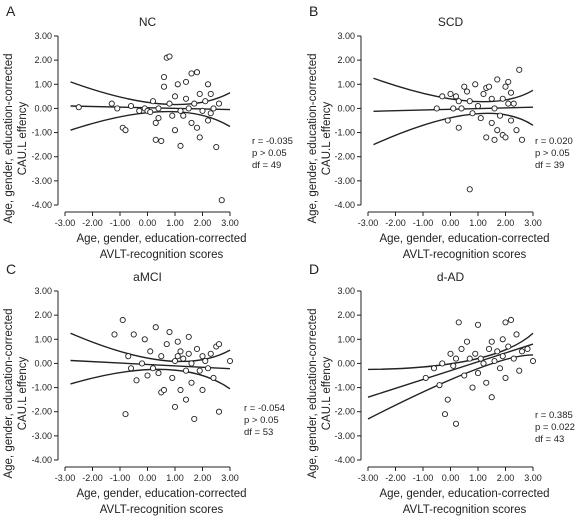  Describe the element at coordinates (261, 420) in the screenshot. I see `stat-text: p > 0.05` at that location.